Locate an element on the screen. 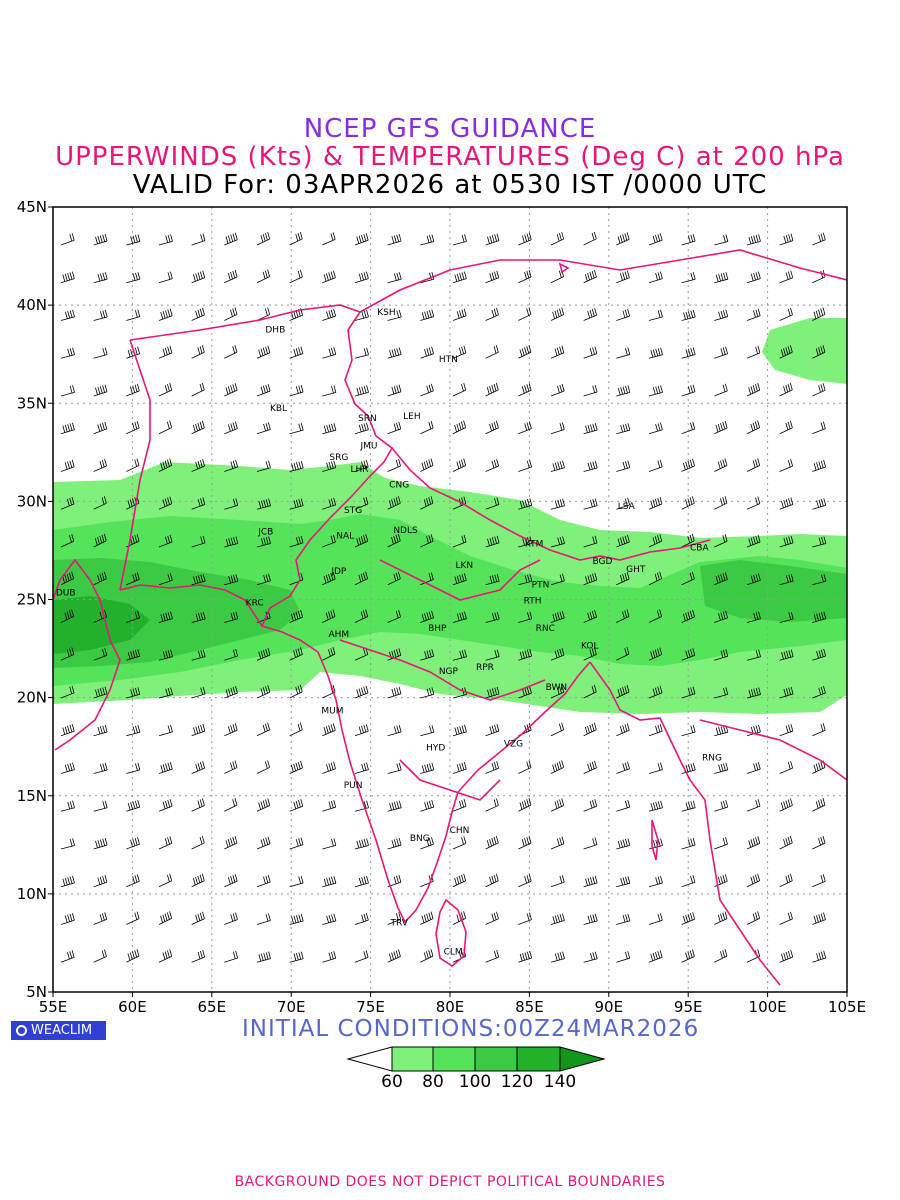 The height and width of the screenshot is (1200, 900). colorbar-label-140: 140 is located at coordinates (560, 1082).